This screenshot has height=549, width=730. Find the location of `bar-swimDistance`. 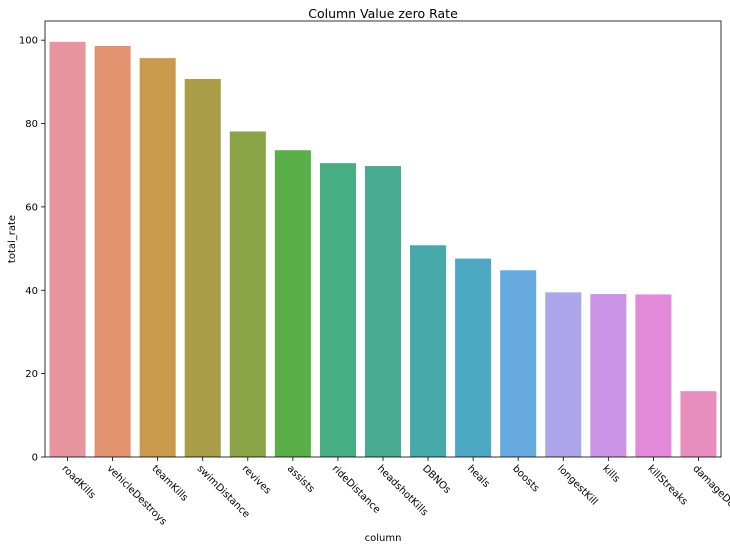

bar-swimDistance is located at coordinates (202, 267).